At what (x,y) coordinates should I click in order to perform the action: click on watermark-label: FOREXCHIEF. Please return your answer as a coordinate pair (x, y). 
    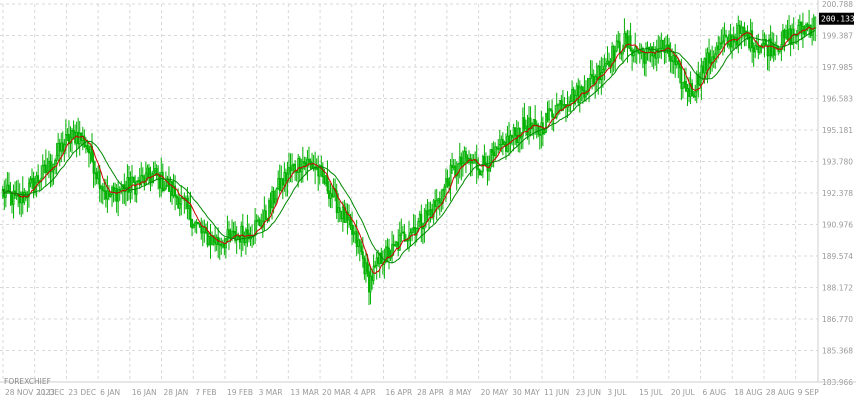
    Looking at the image, I should click on (27, 381).